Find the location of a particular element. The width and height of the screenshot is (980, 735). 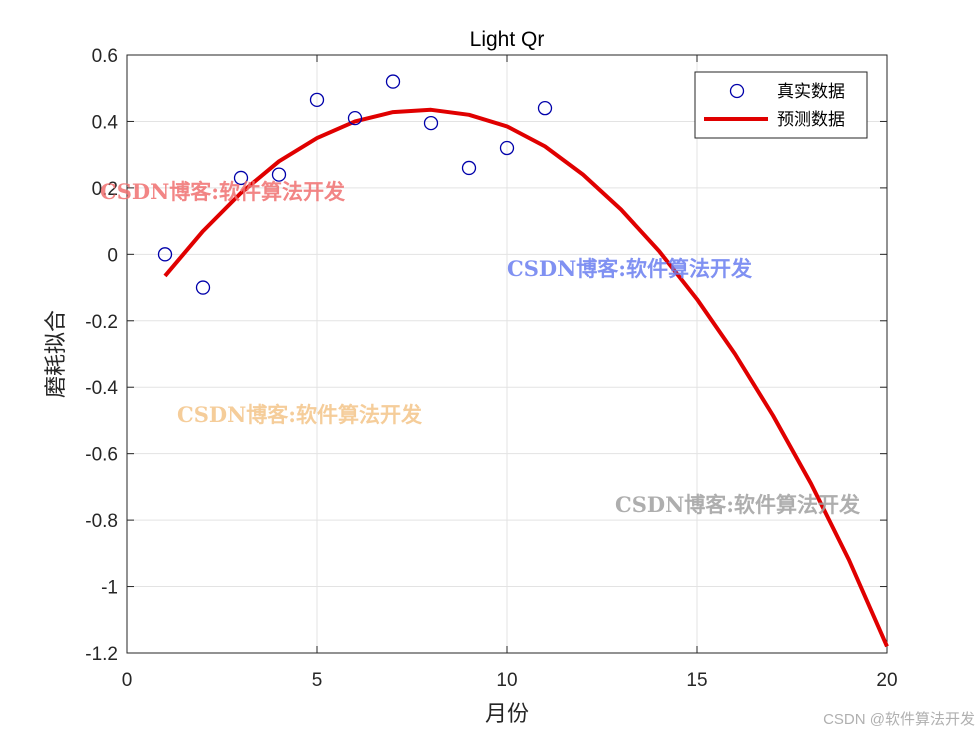

legend-box is located at coordinates (781, 105).